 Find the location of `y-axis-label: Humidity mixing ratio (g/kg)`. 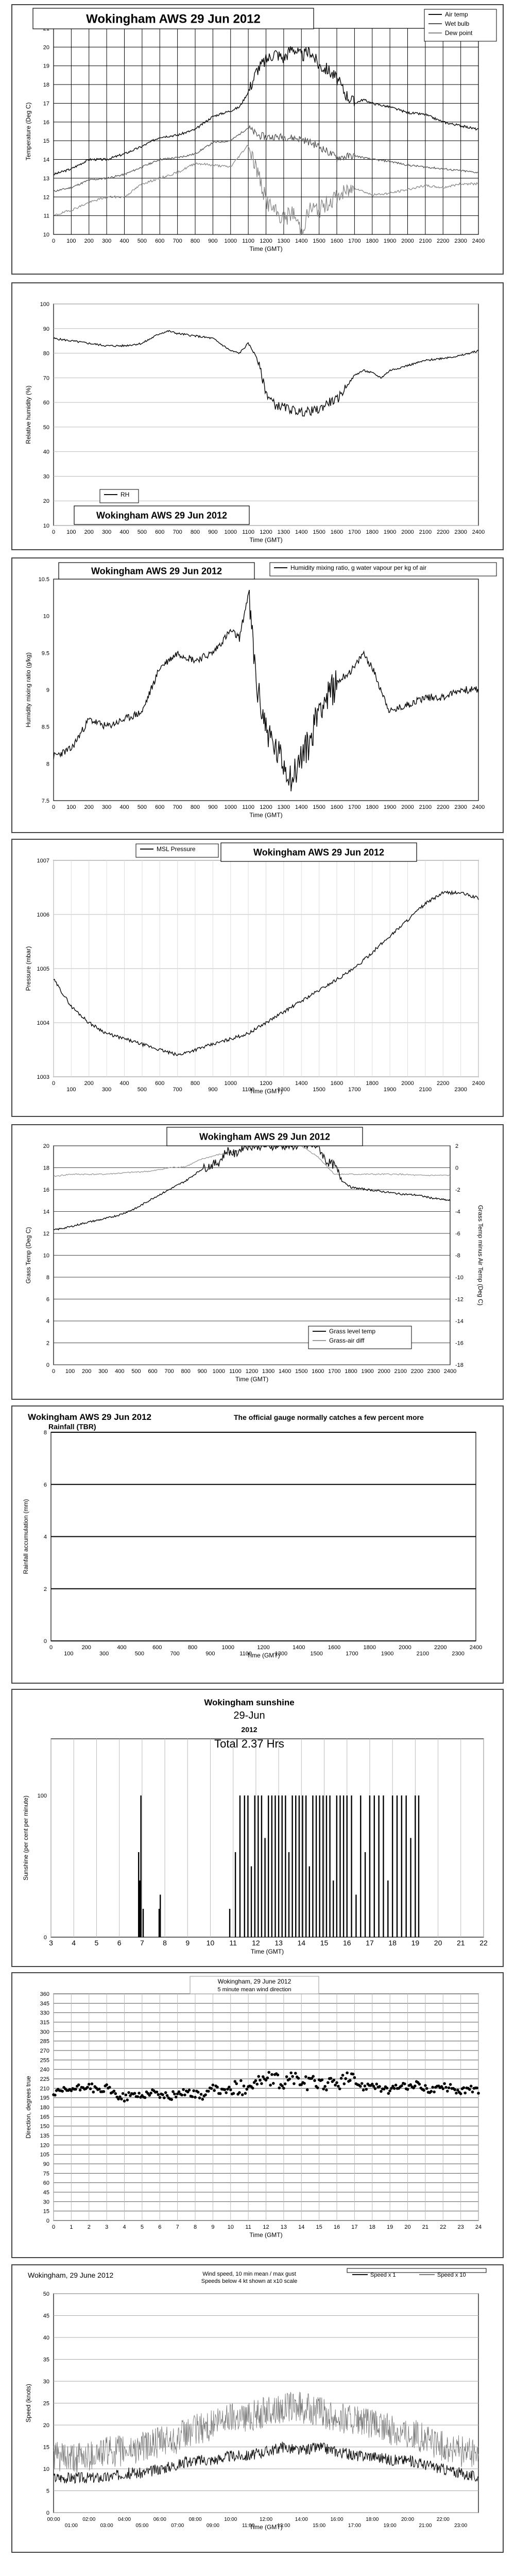

y-axis-label: Humidity mixing ratio (g/kg) is located at coordinates (29, 690).